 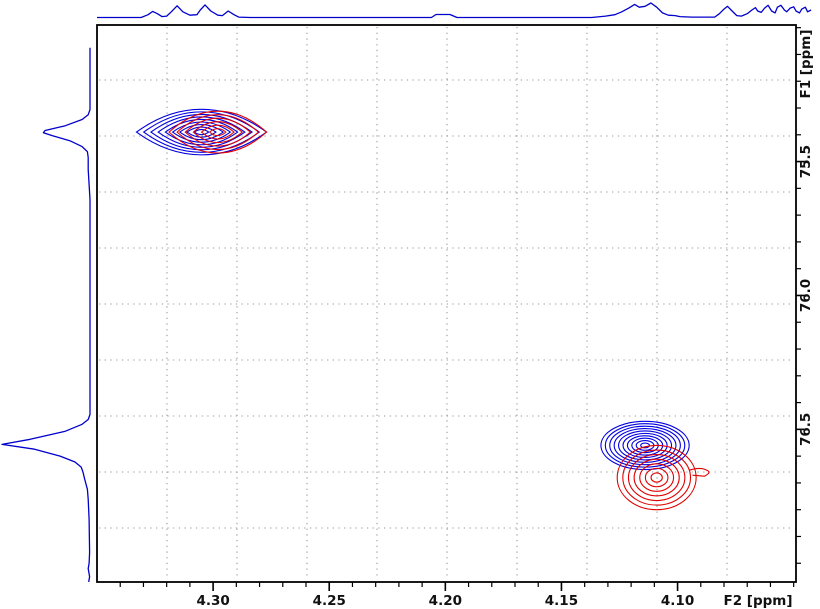 What do you see at coordinates (699, 472) in the screenshot?
I see `contour-spur` at bounding box center [699, 472].